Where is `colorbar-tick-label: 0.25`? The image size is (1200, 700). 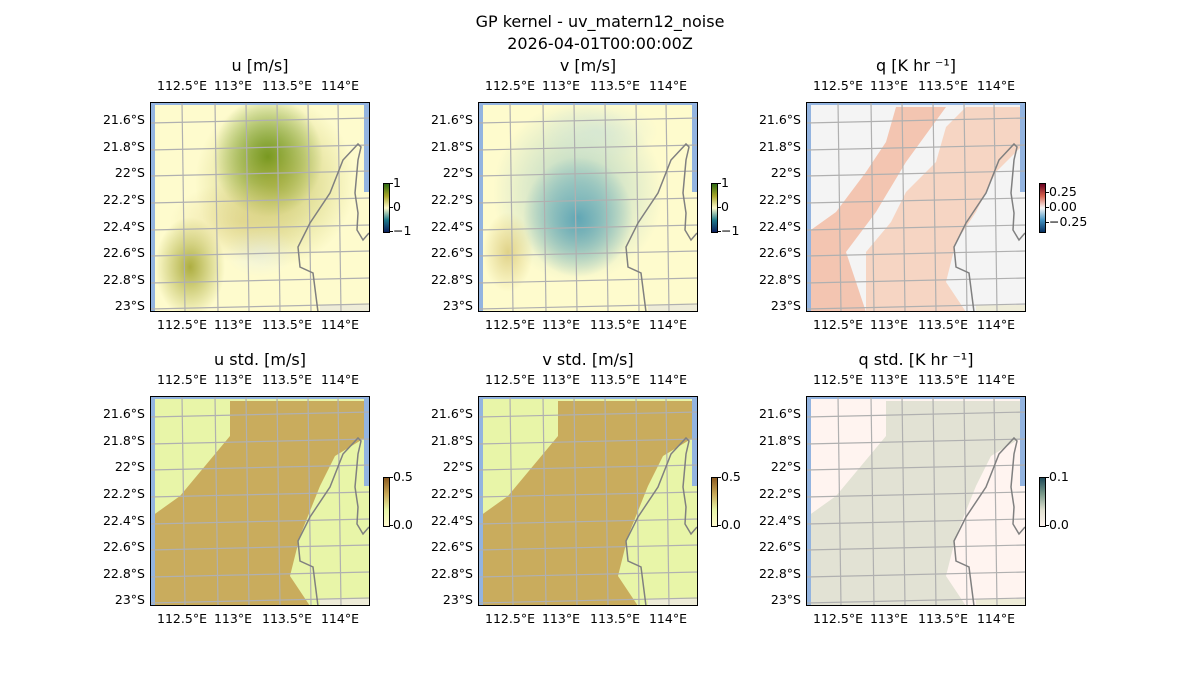 colorbar-tick-label: 0.25 is located at coordinates (1063, 191).